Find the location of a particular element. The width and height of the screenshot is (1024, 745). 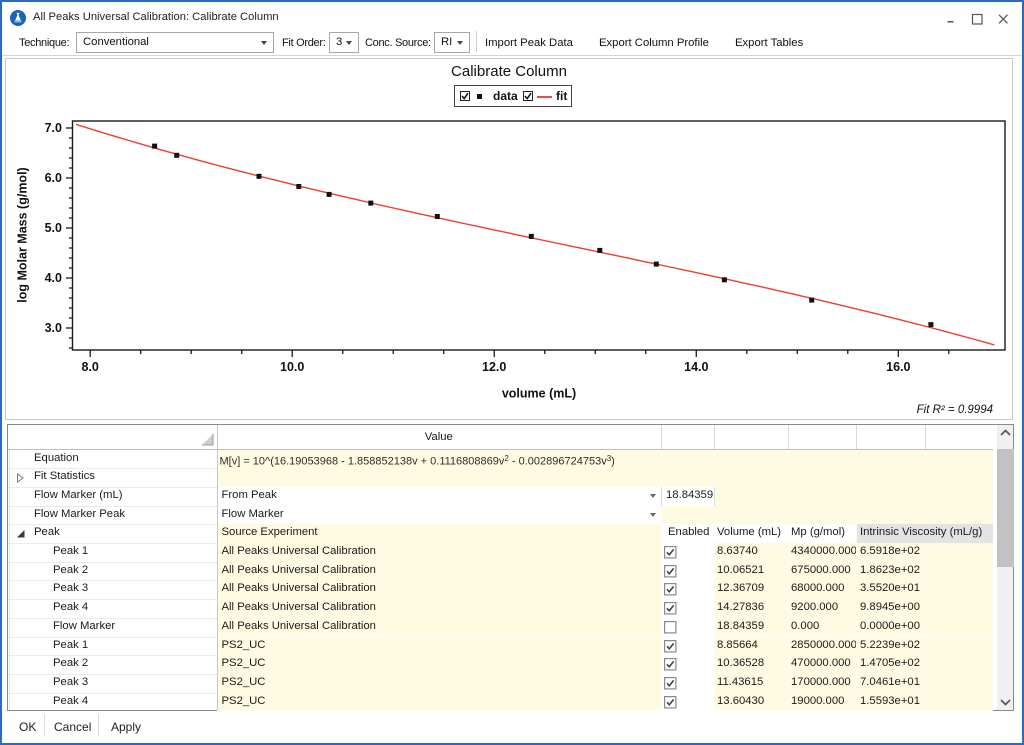

svg-text: 4.0 is located at coordinates (53, 278).